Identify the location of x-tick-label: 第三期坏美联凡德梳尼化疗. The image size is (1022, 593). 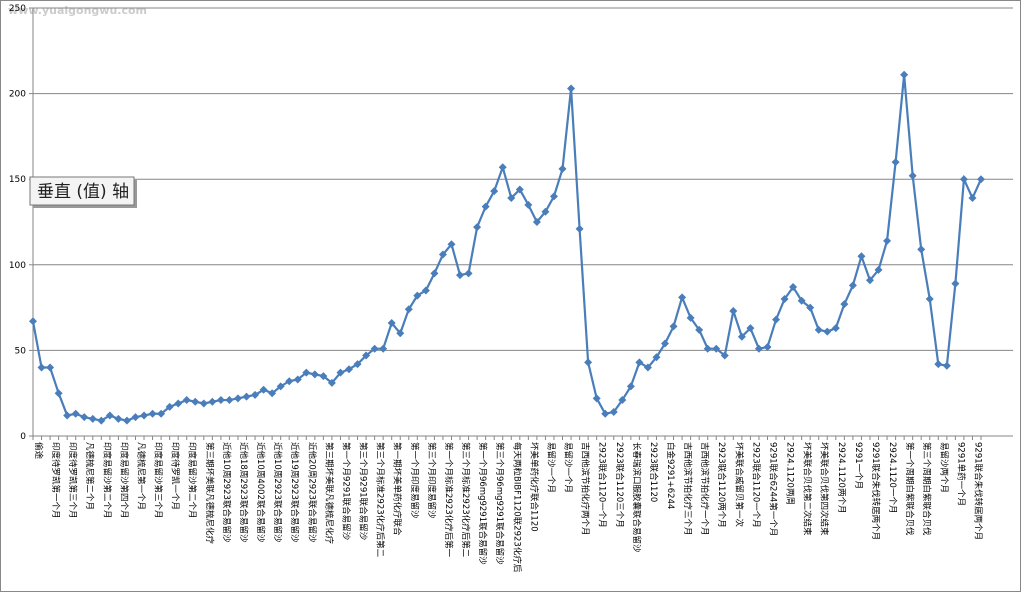
(209, 493).